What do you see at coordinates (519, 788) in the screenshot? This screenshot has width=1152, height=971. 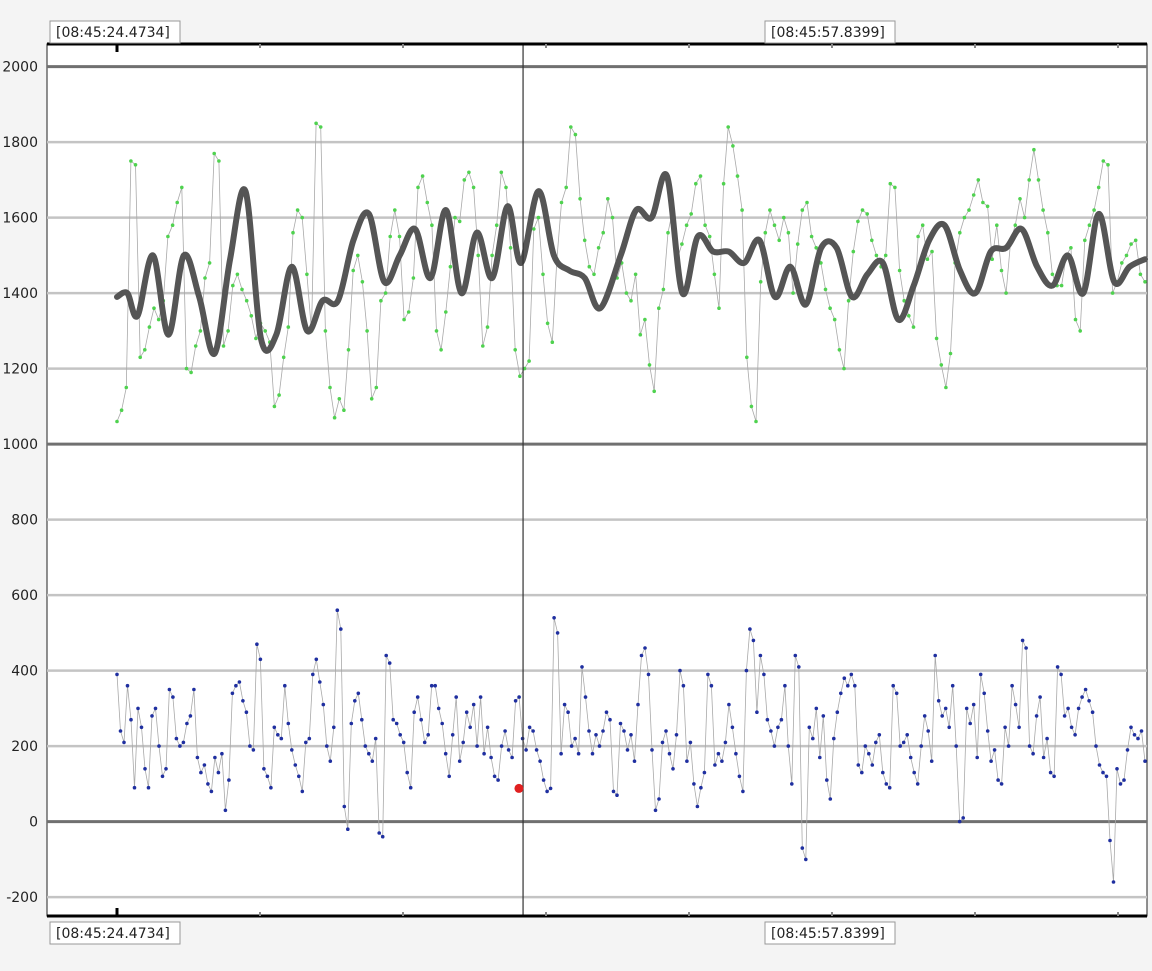 I see `selected-point-marker` at bounding box center [519, 788].